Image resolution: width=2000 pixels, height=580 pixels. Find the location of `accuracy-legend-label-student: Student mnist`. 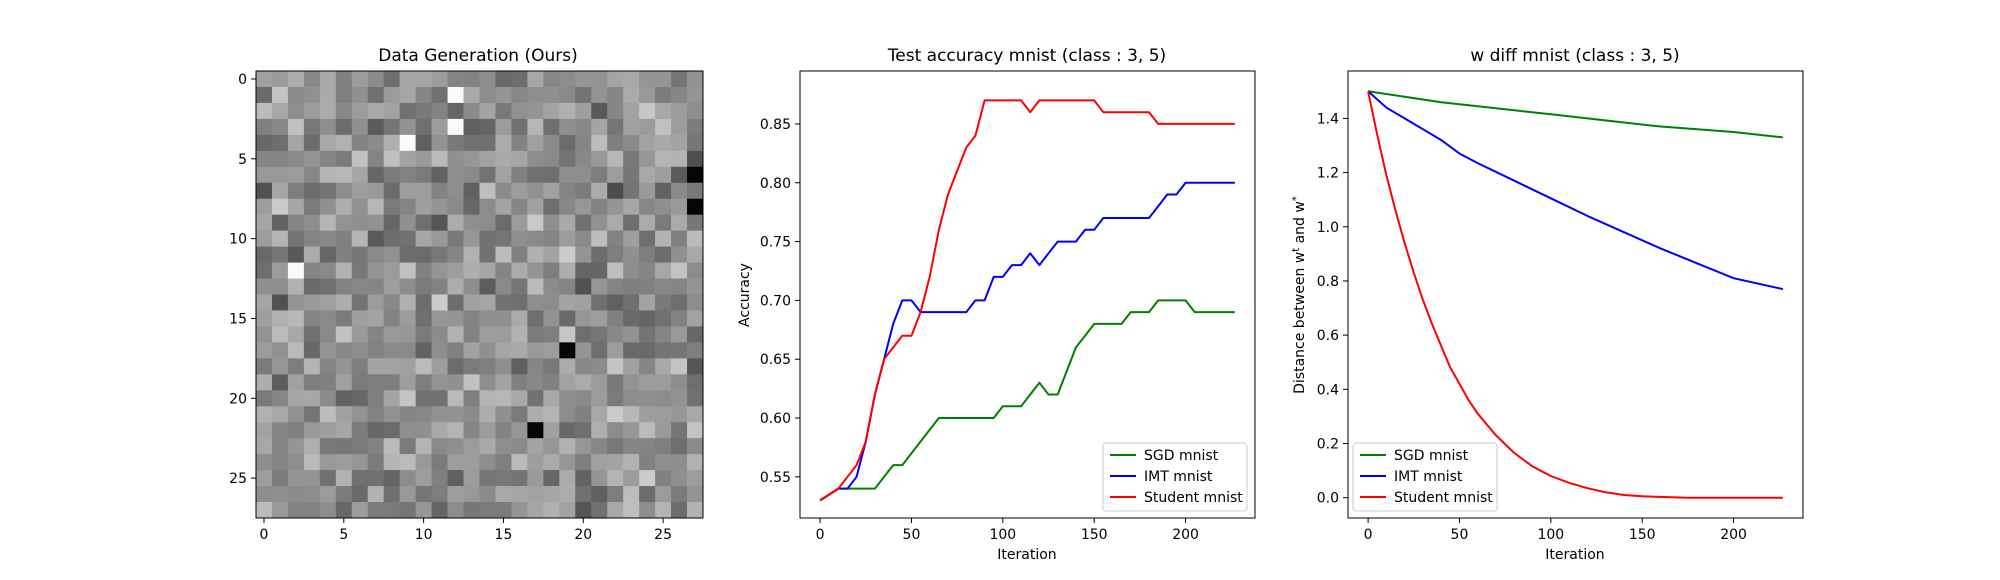

accuracy-legend-label-student: Student mnist is located at coordinates (1193, 498).